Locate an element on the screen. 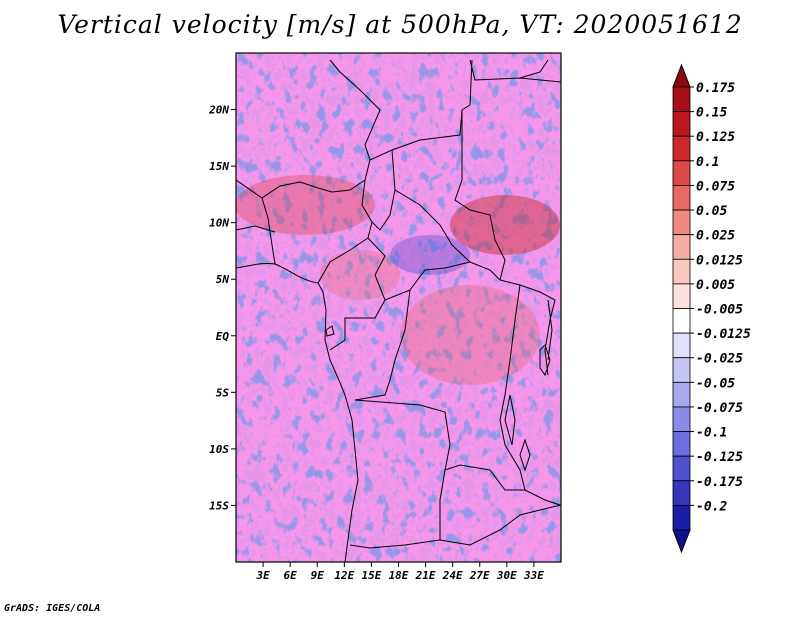 This screenshot has width=800, height=618. lon-tick-label: 30E is located at coordinates (506, 575).